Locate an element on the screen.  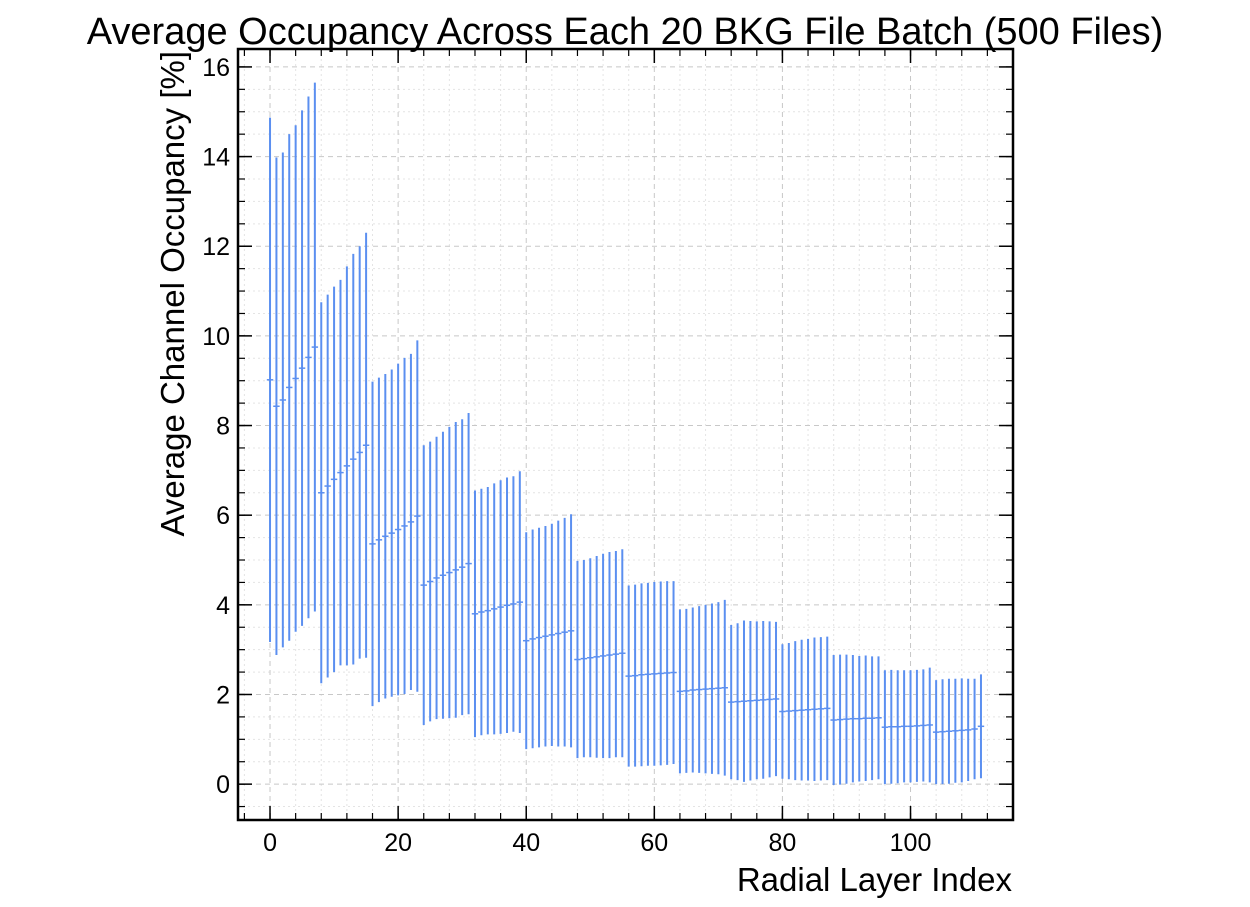
x-tick-label: 20 is located at coordinates (398, 843).